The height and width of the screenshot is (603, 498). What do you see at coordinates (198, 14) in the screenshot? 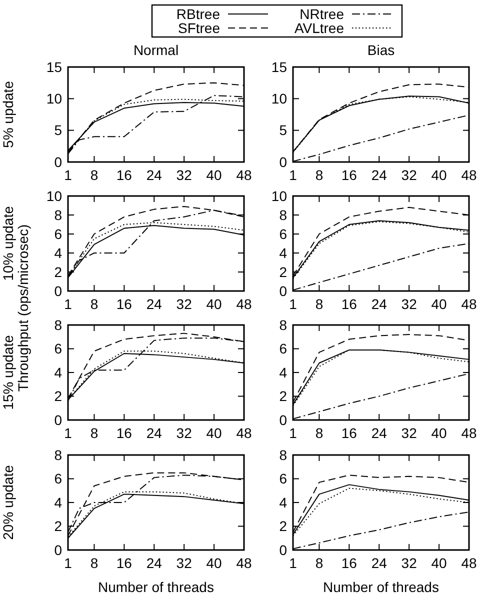
I see `legend-label: RBtree` at bounding box center [198, 14].